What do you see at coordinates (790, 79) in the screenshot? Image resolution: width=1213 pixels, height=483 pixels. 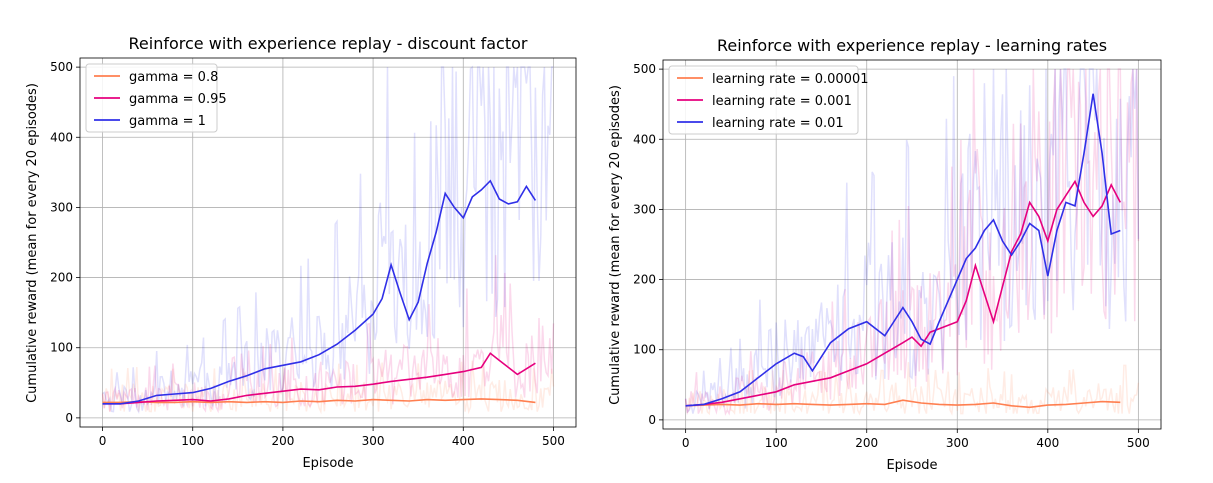 I see `legend-label: learning rate = 0.00001` at bounding box center [790, 79].